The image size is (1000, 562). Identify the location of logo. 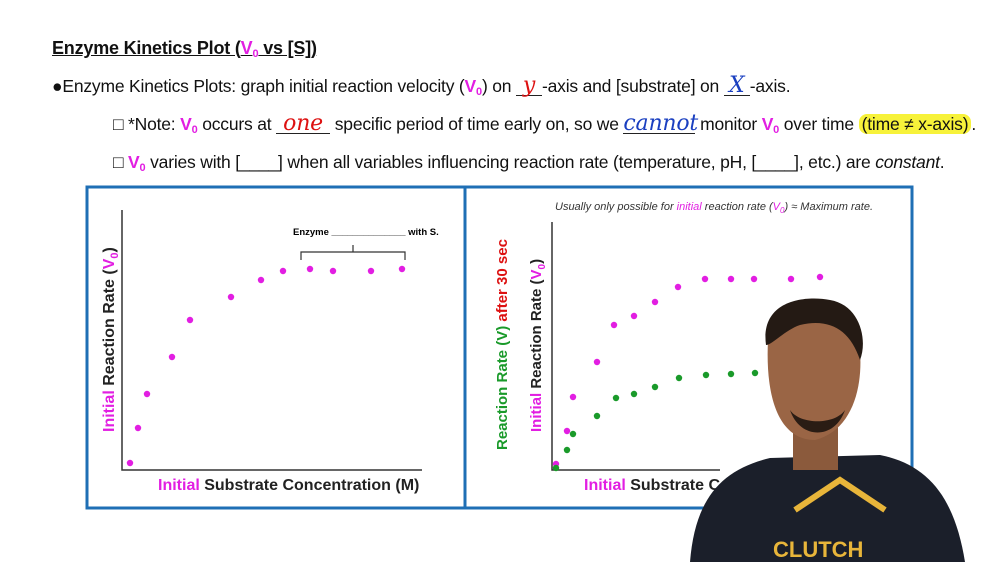
(840, 494).